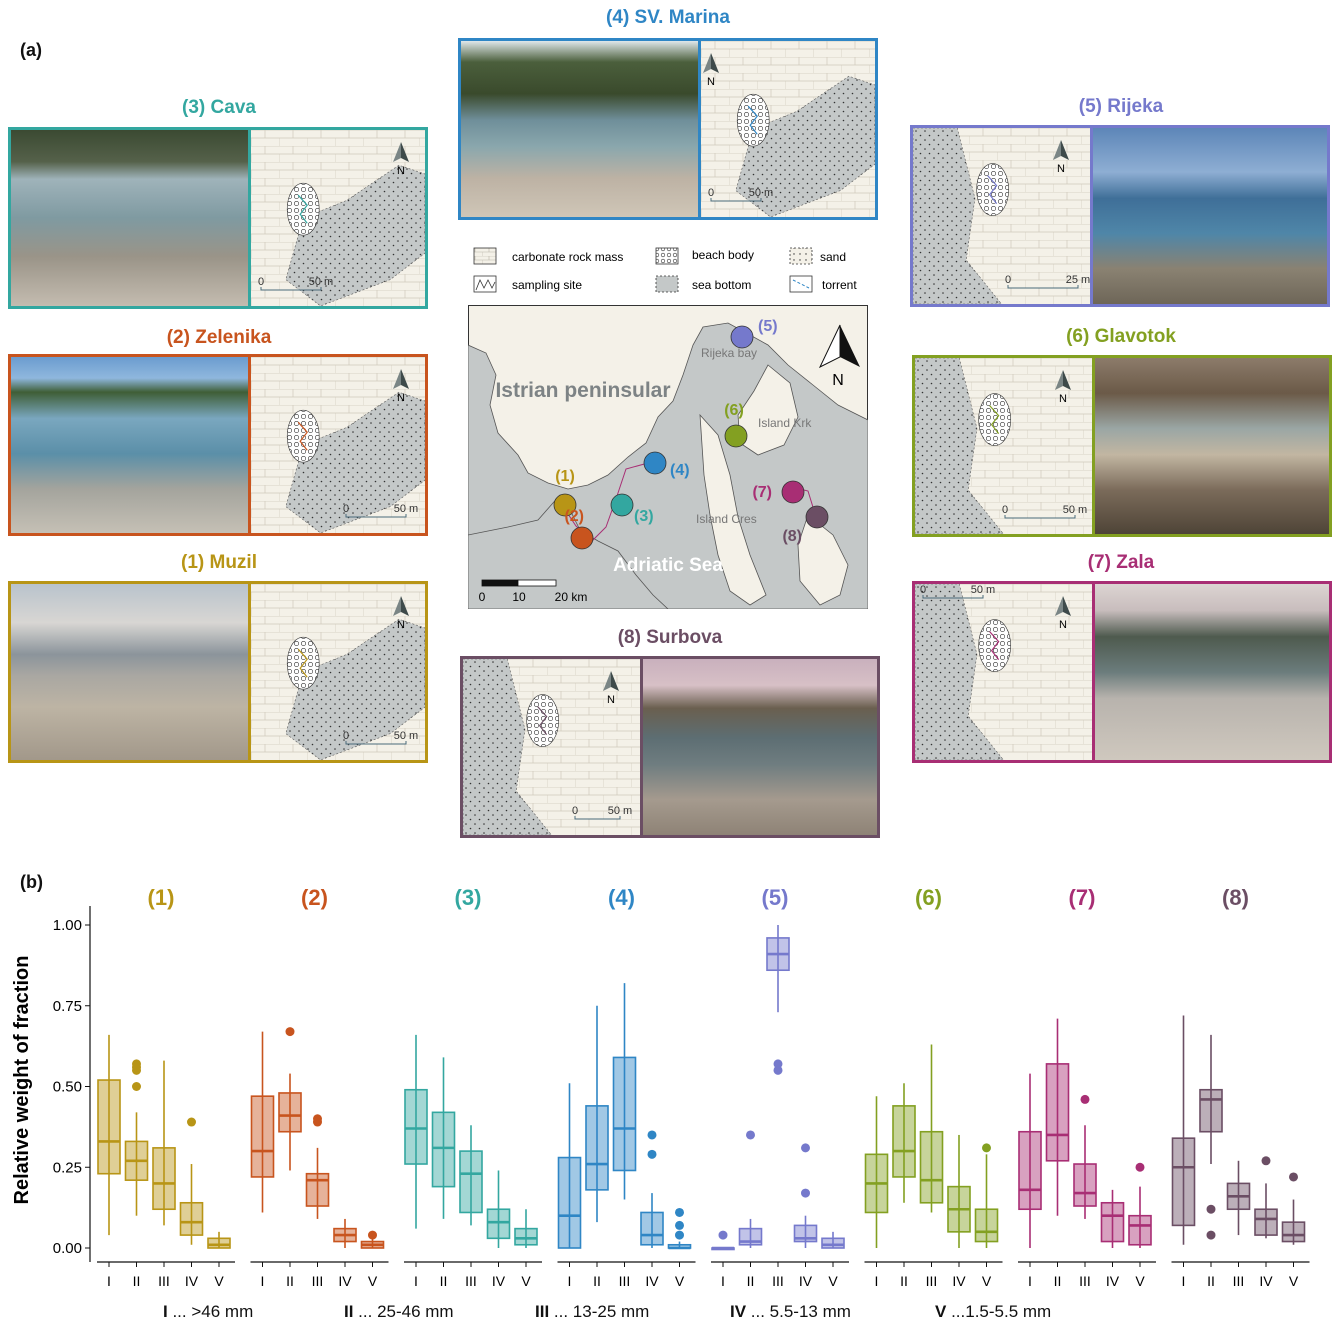  Describe the element at coordinates (733, 509) in the screenshot. I see `overview-island-cres` at that location.